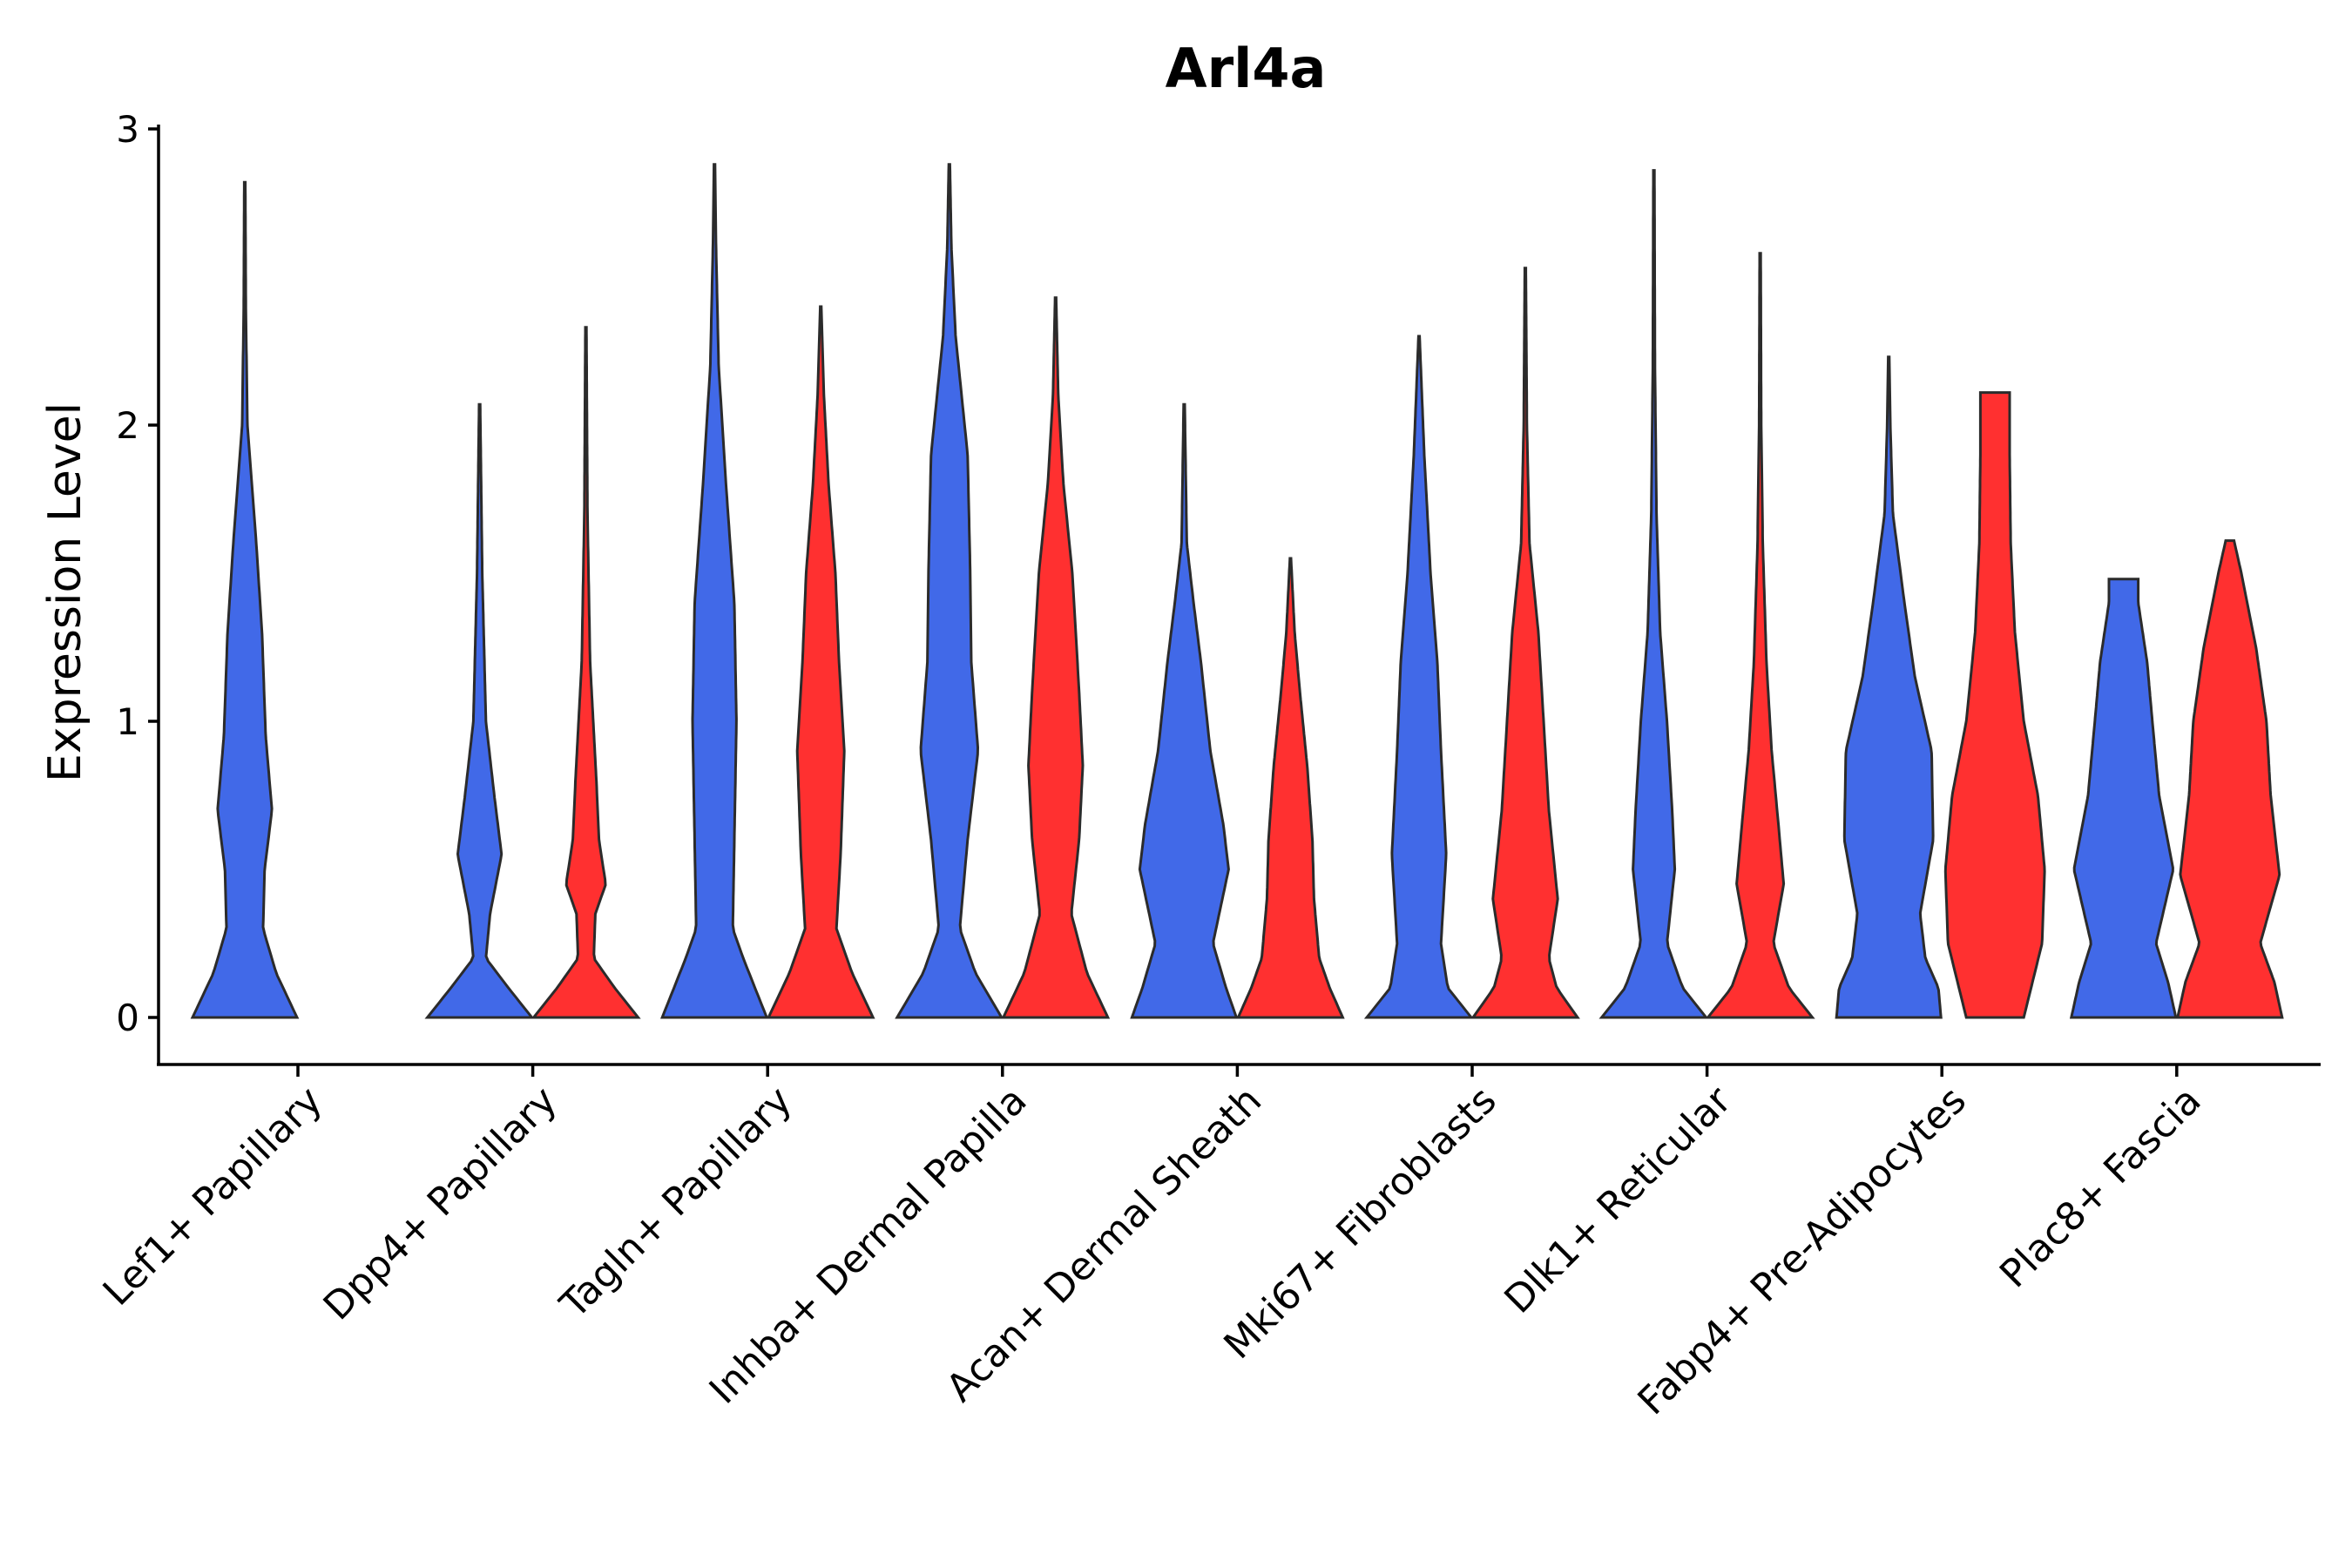  What do you see at coordinates (127, 129) in the screenshot?
I see `y-tick-label: 3` at bounding box center [127, 129].